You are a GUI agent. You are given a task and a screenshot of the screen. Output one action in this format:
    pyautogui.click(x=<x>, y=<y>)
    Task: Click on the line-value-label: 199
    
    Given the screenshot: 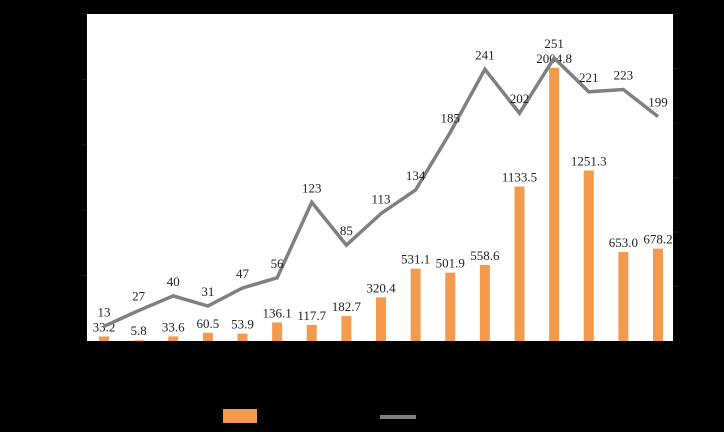 What is the action you would take?
    pyautogui.click(x=658, y=102)
    